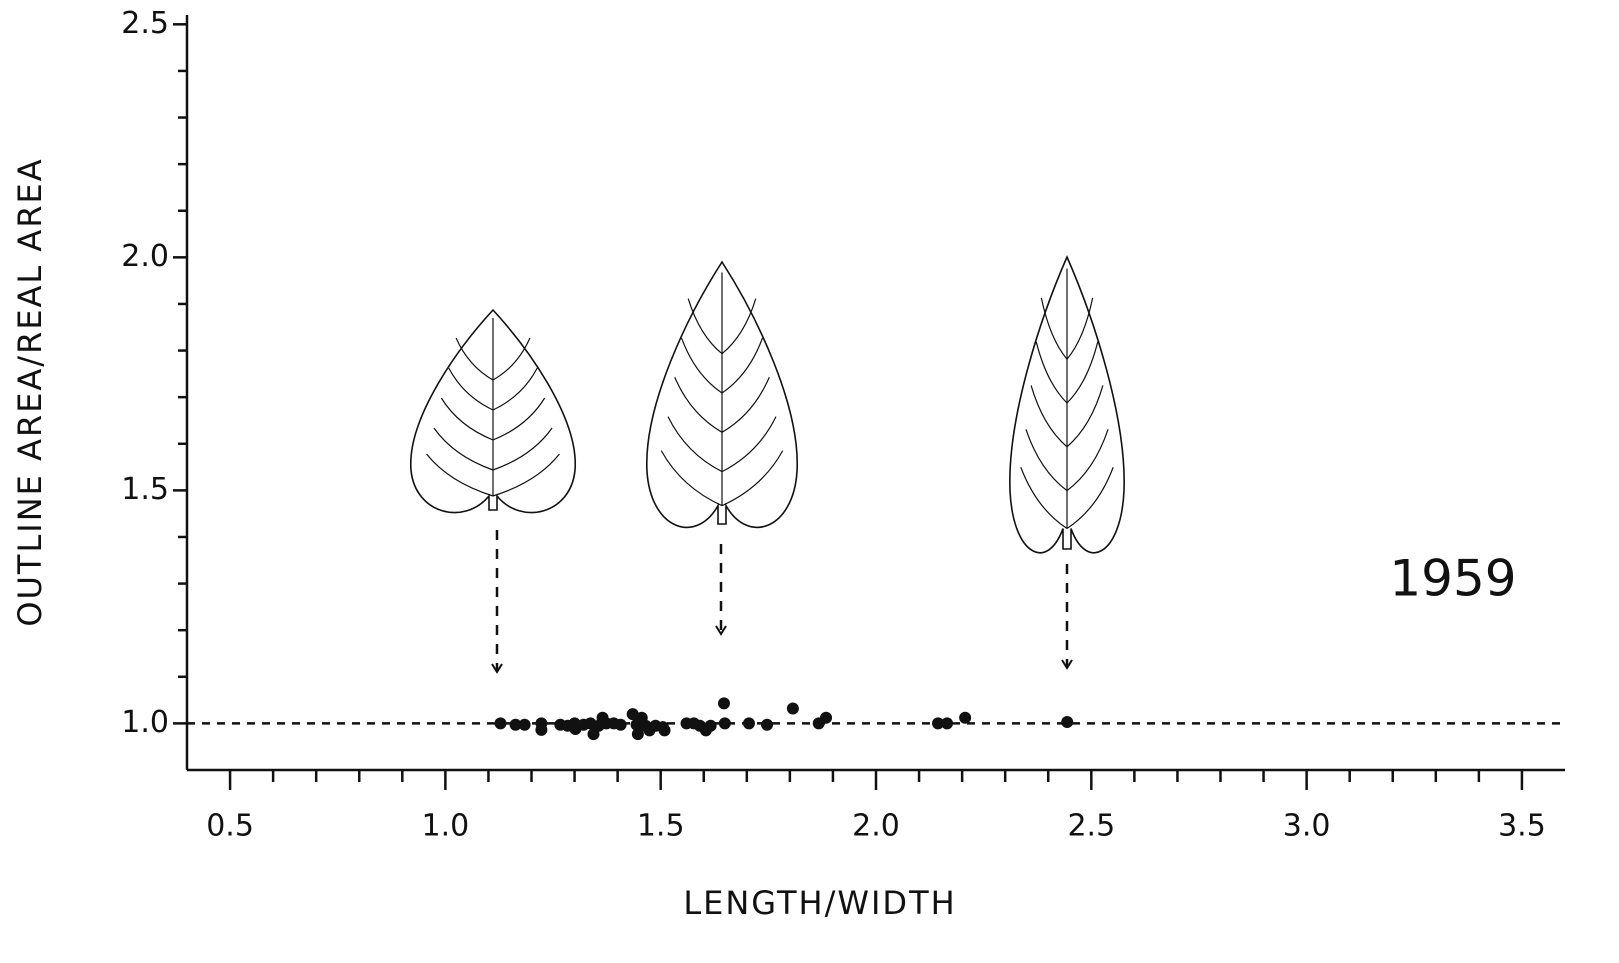 This screenshot has height=963, width=1619. I want to click on y-tick-label: 2.0, so click(145, 256).